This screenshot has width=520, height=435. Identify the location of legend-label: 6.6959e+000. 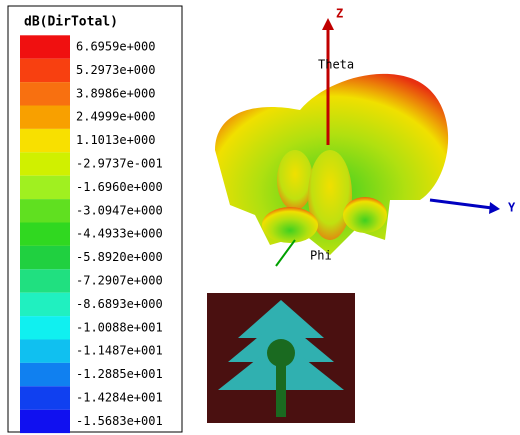
(115, 47).